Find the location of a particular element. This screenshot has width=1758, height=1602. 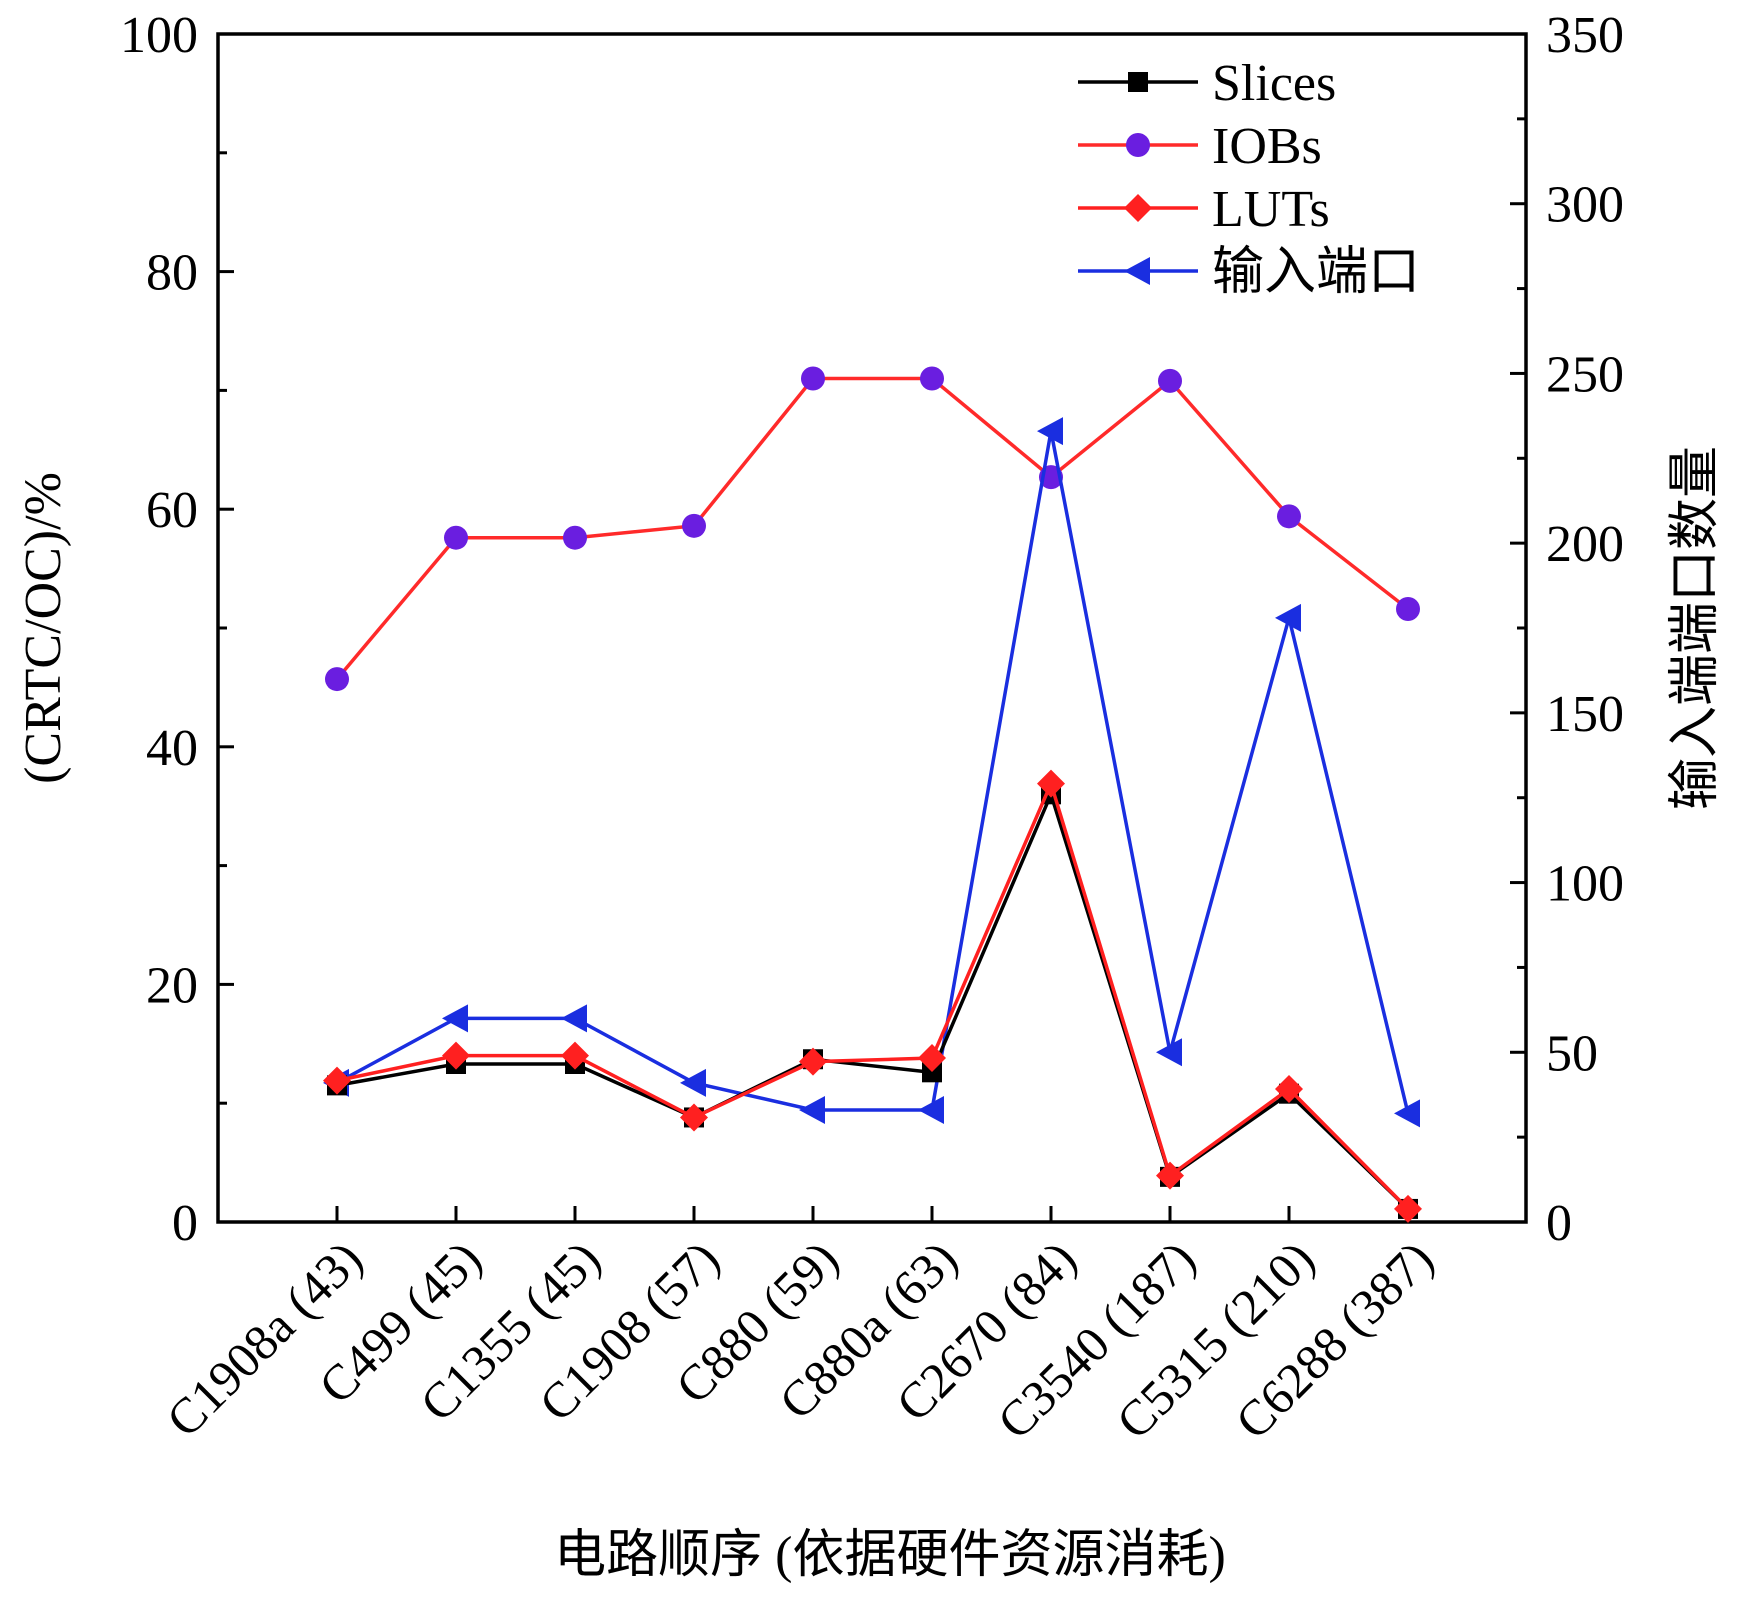

y-tick-label: 100 is located at coordinates (159, 35).